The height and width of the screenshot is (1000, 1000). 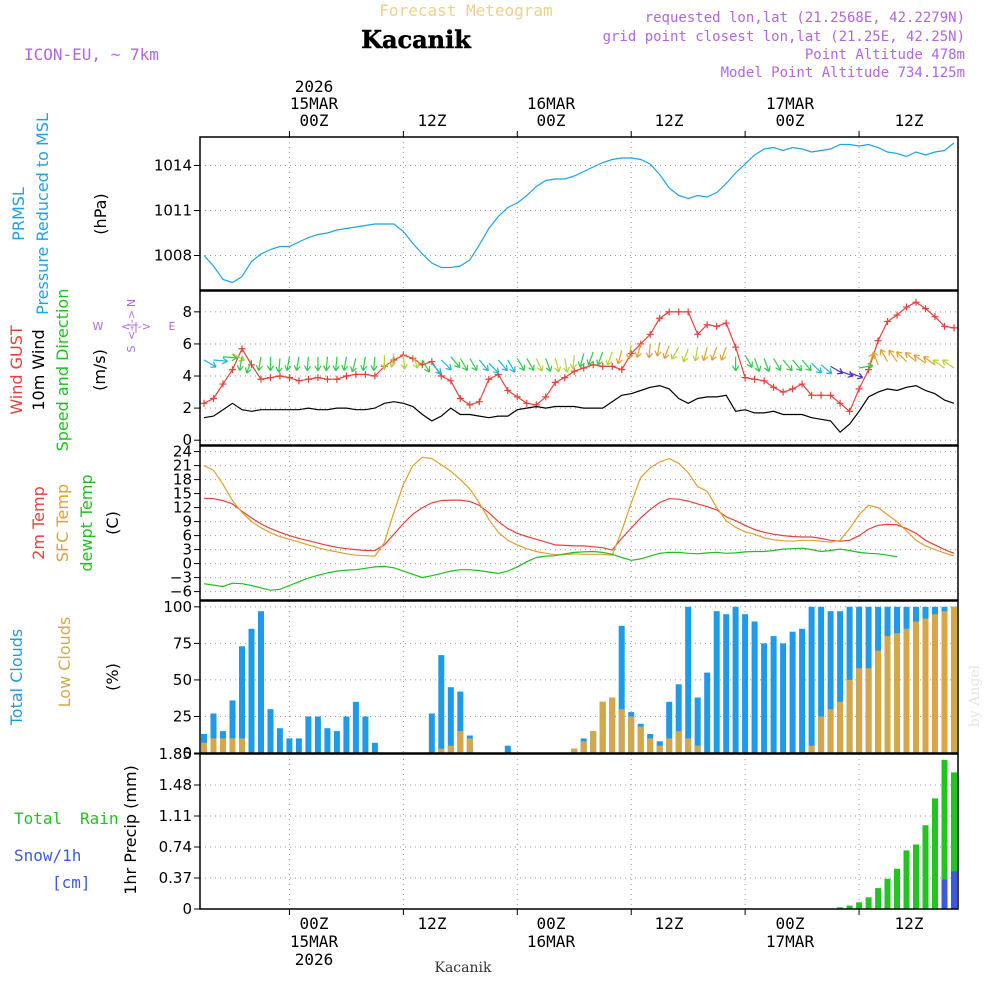 What do you see at coordinates (579, 409) in the screenshot?
I see `10m-wind-line` at bounding box center [579, 409].